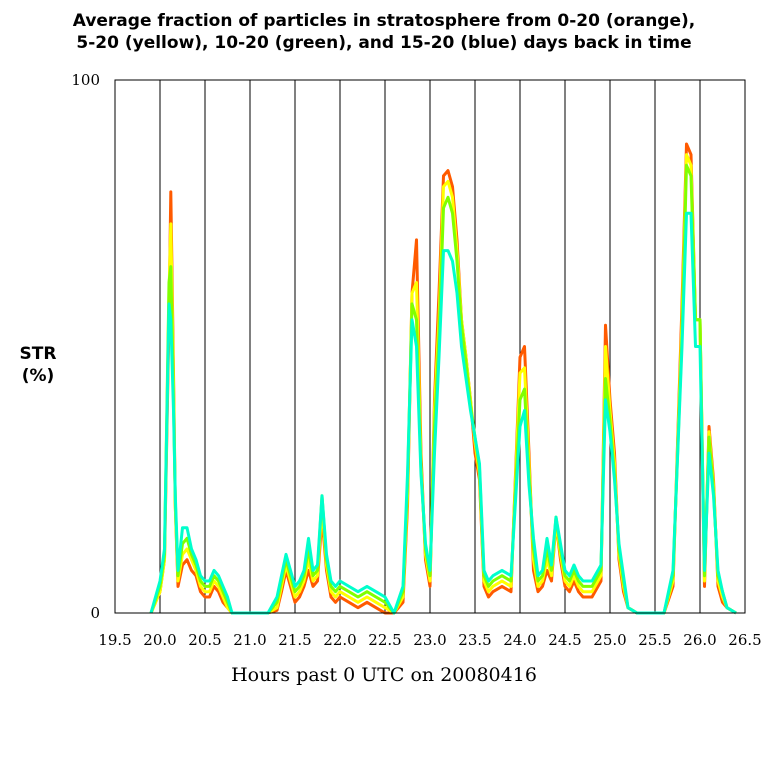 The height and width of the screenshot is (768, 768). Describe the element at coordinates (114, 640) in the screenshot. I see `x-tick-label-0: 19.5` at that location.